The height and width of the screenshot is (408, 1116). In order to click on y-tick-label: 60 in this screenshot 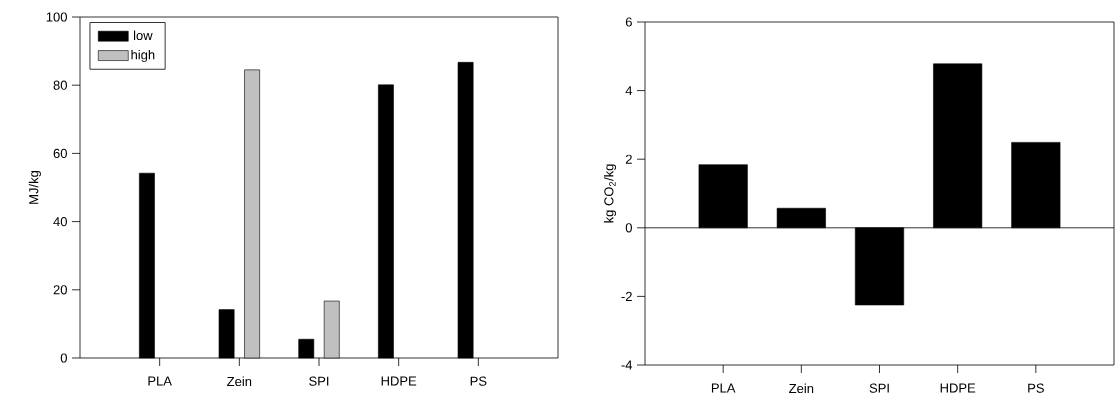, I will do `click(60, 153)`.